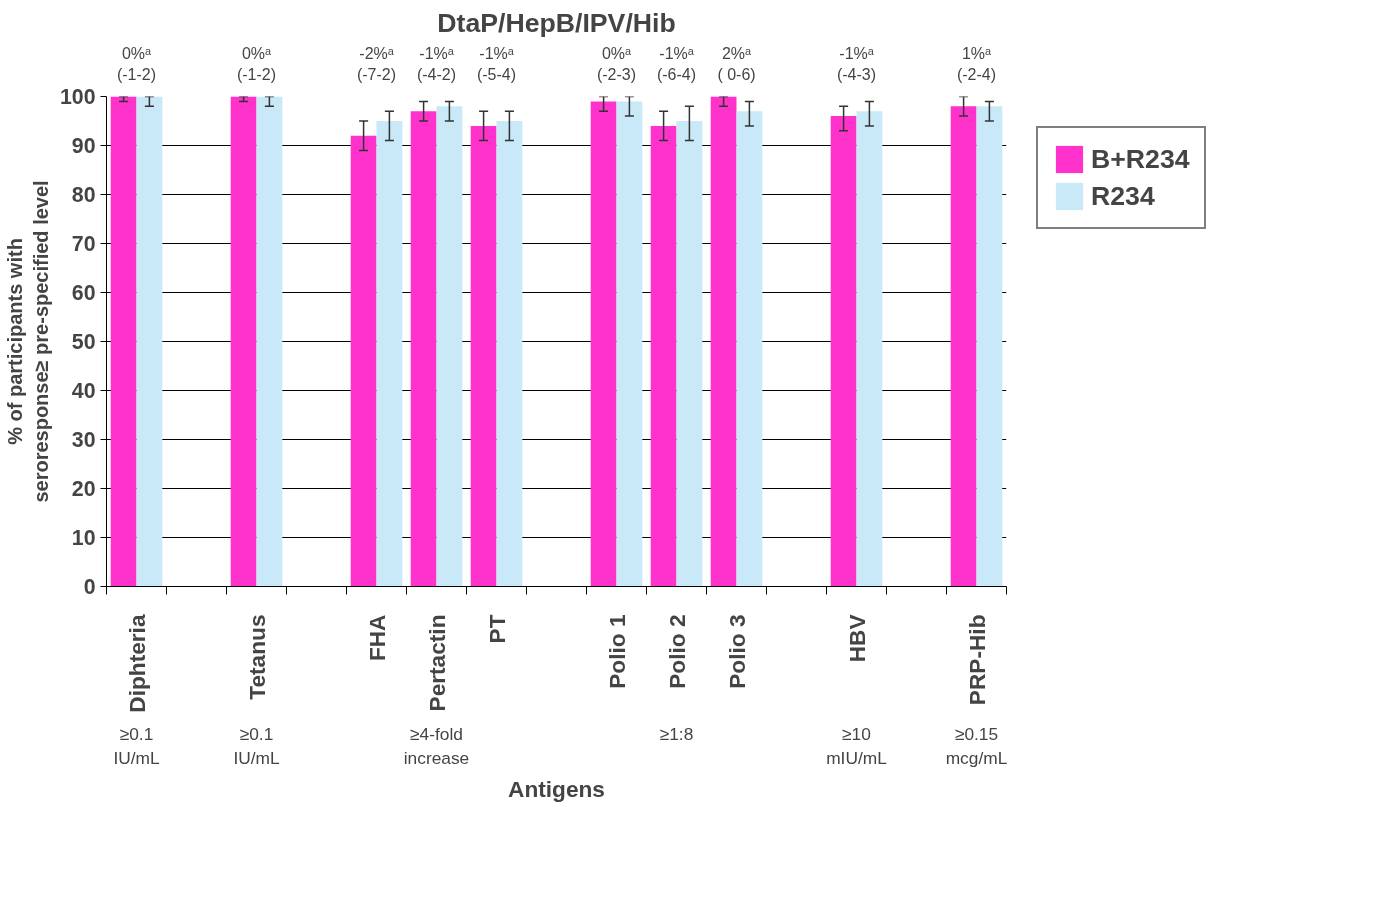 The width and height of the screenshot is (1393, 913). I want to click on text: -2%ᵃ (-7-2), so click(376, 64).